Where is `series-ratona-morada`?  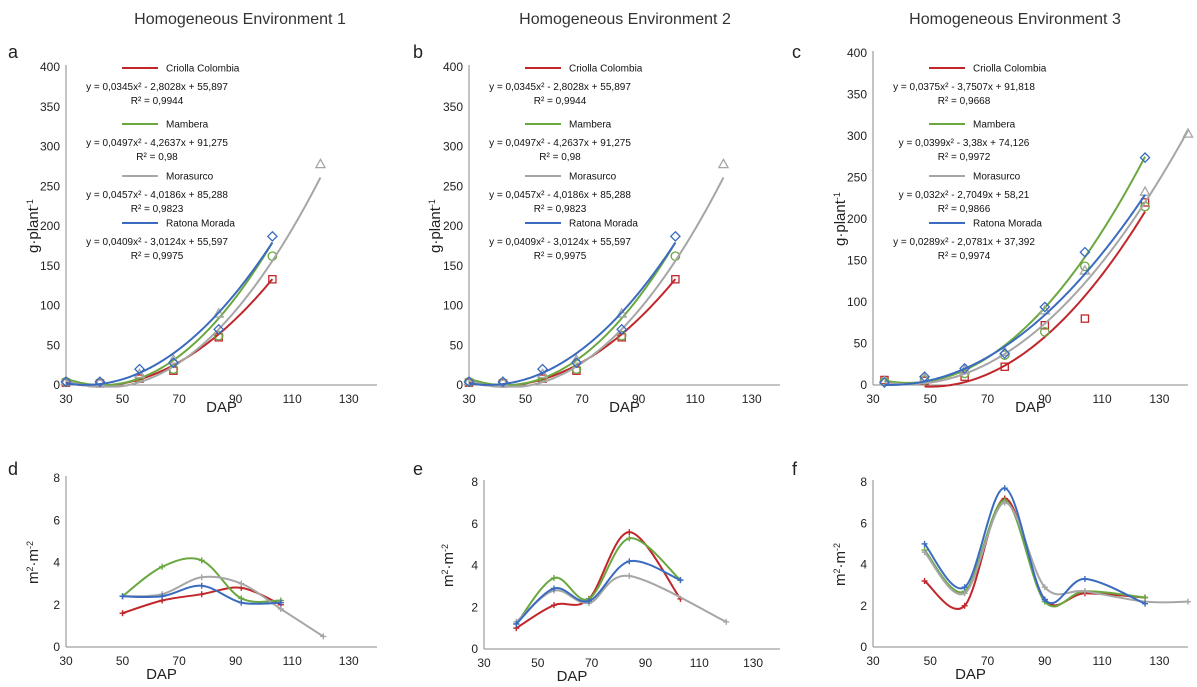 series-ratona-morada is located at coordinates (1035, 546).